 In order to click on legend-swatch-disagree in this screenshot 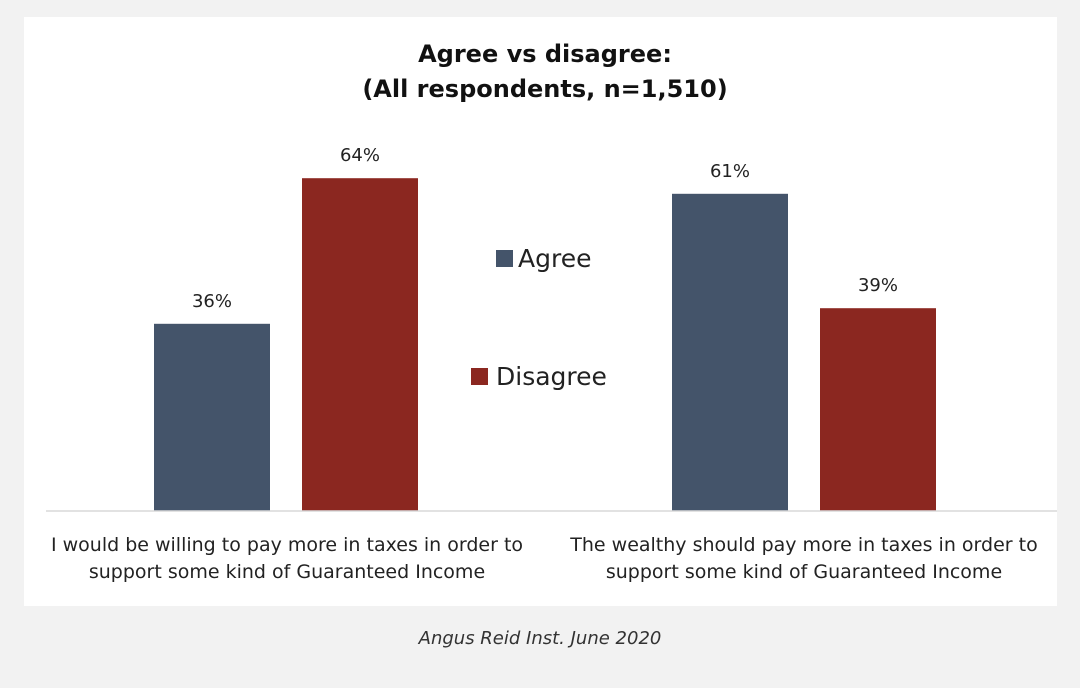, I will do `click(479, 376)`.